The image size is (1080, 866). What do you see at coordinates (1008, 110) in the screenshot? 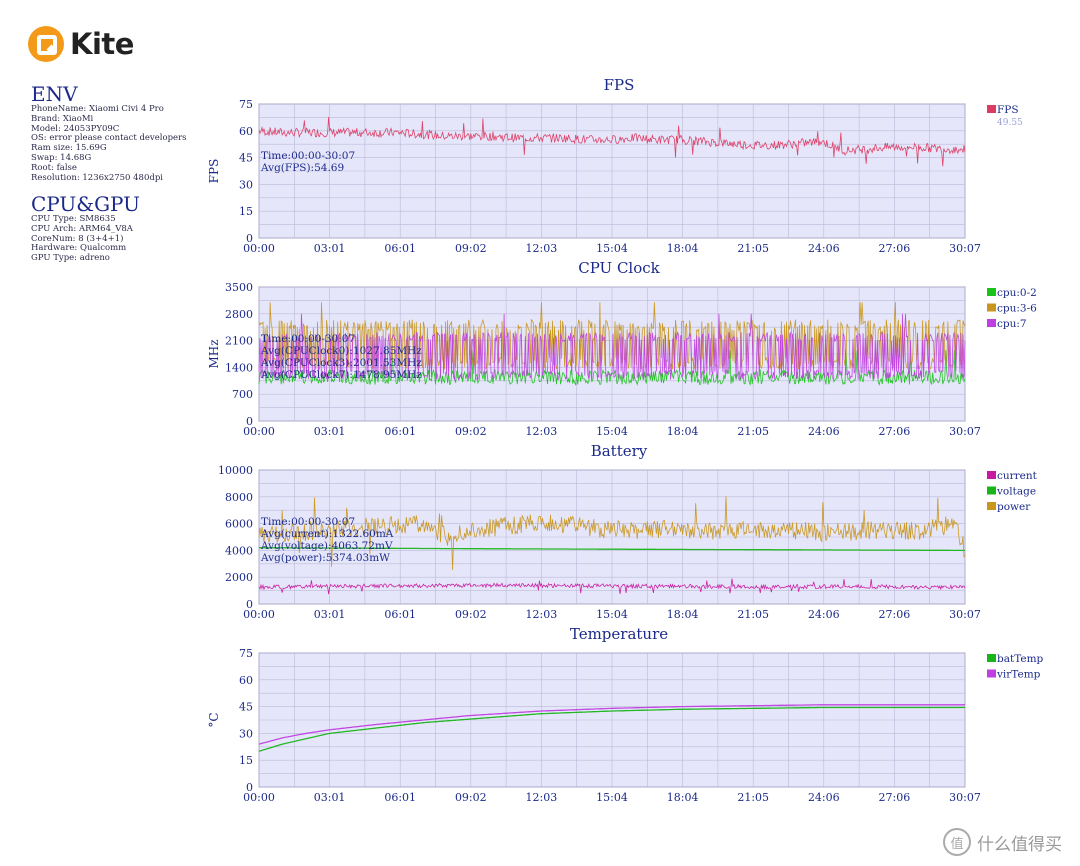
I see `legend-label: FPS` at bounding box center [1008, 110].